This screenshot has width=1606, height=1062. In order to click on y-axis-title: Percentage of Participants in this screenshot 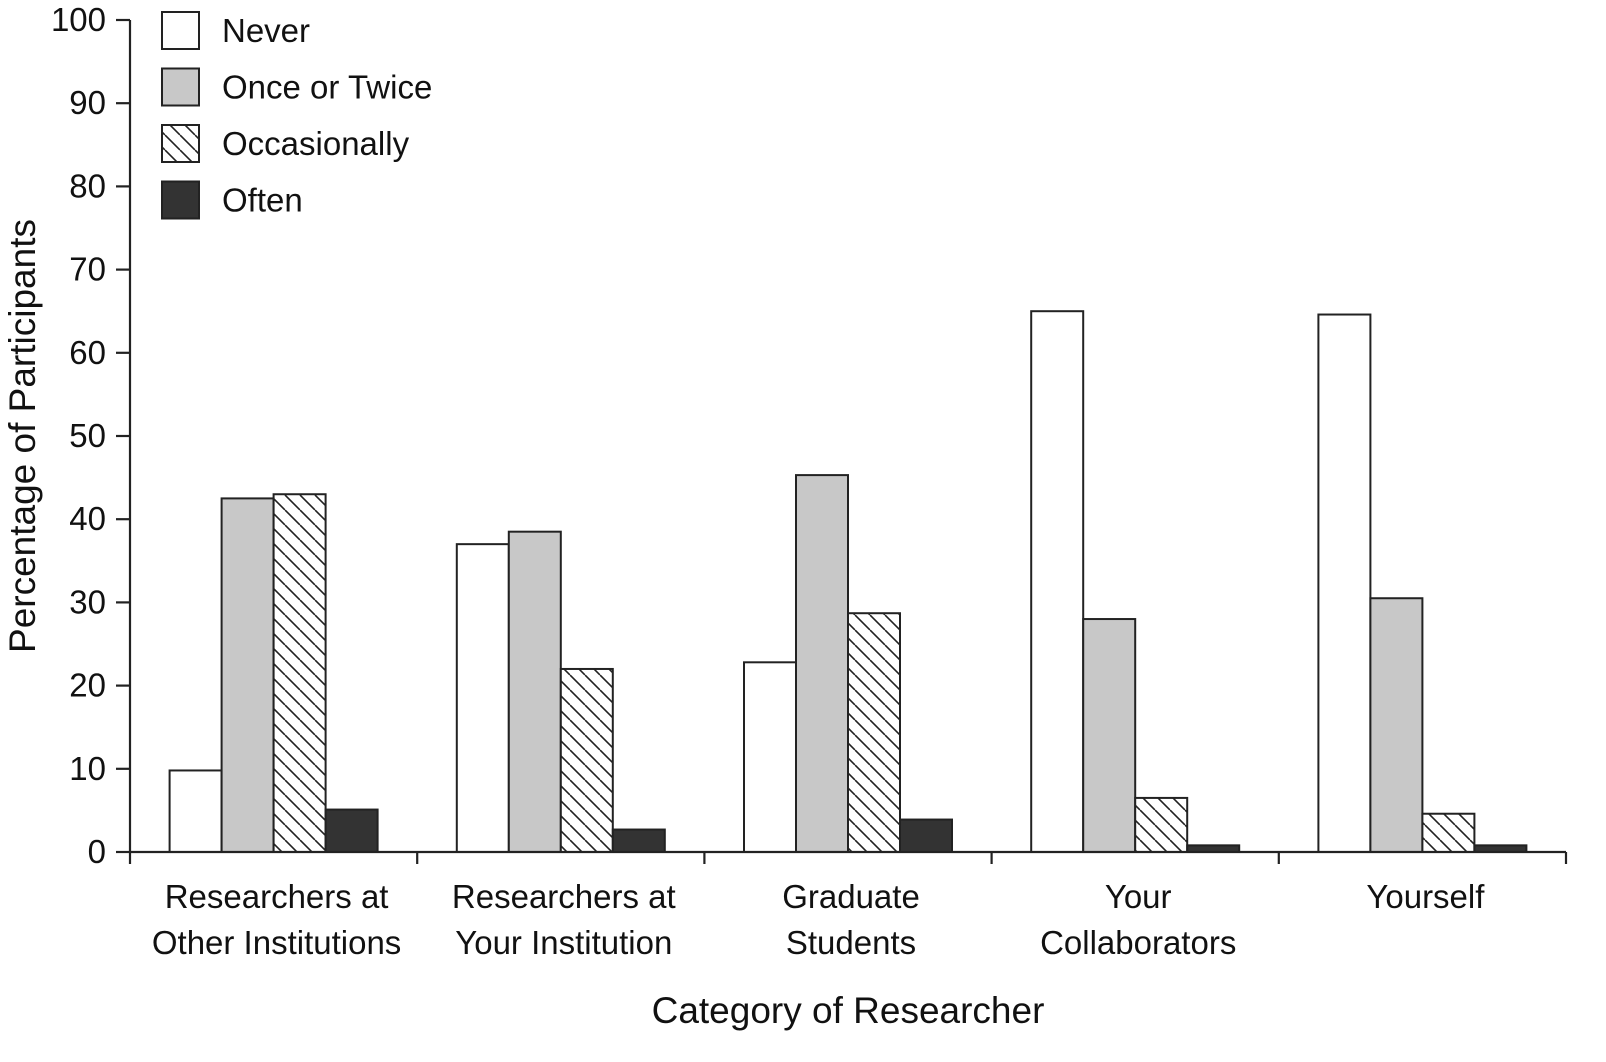, I will do `click(22, 436)`.